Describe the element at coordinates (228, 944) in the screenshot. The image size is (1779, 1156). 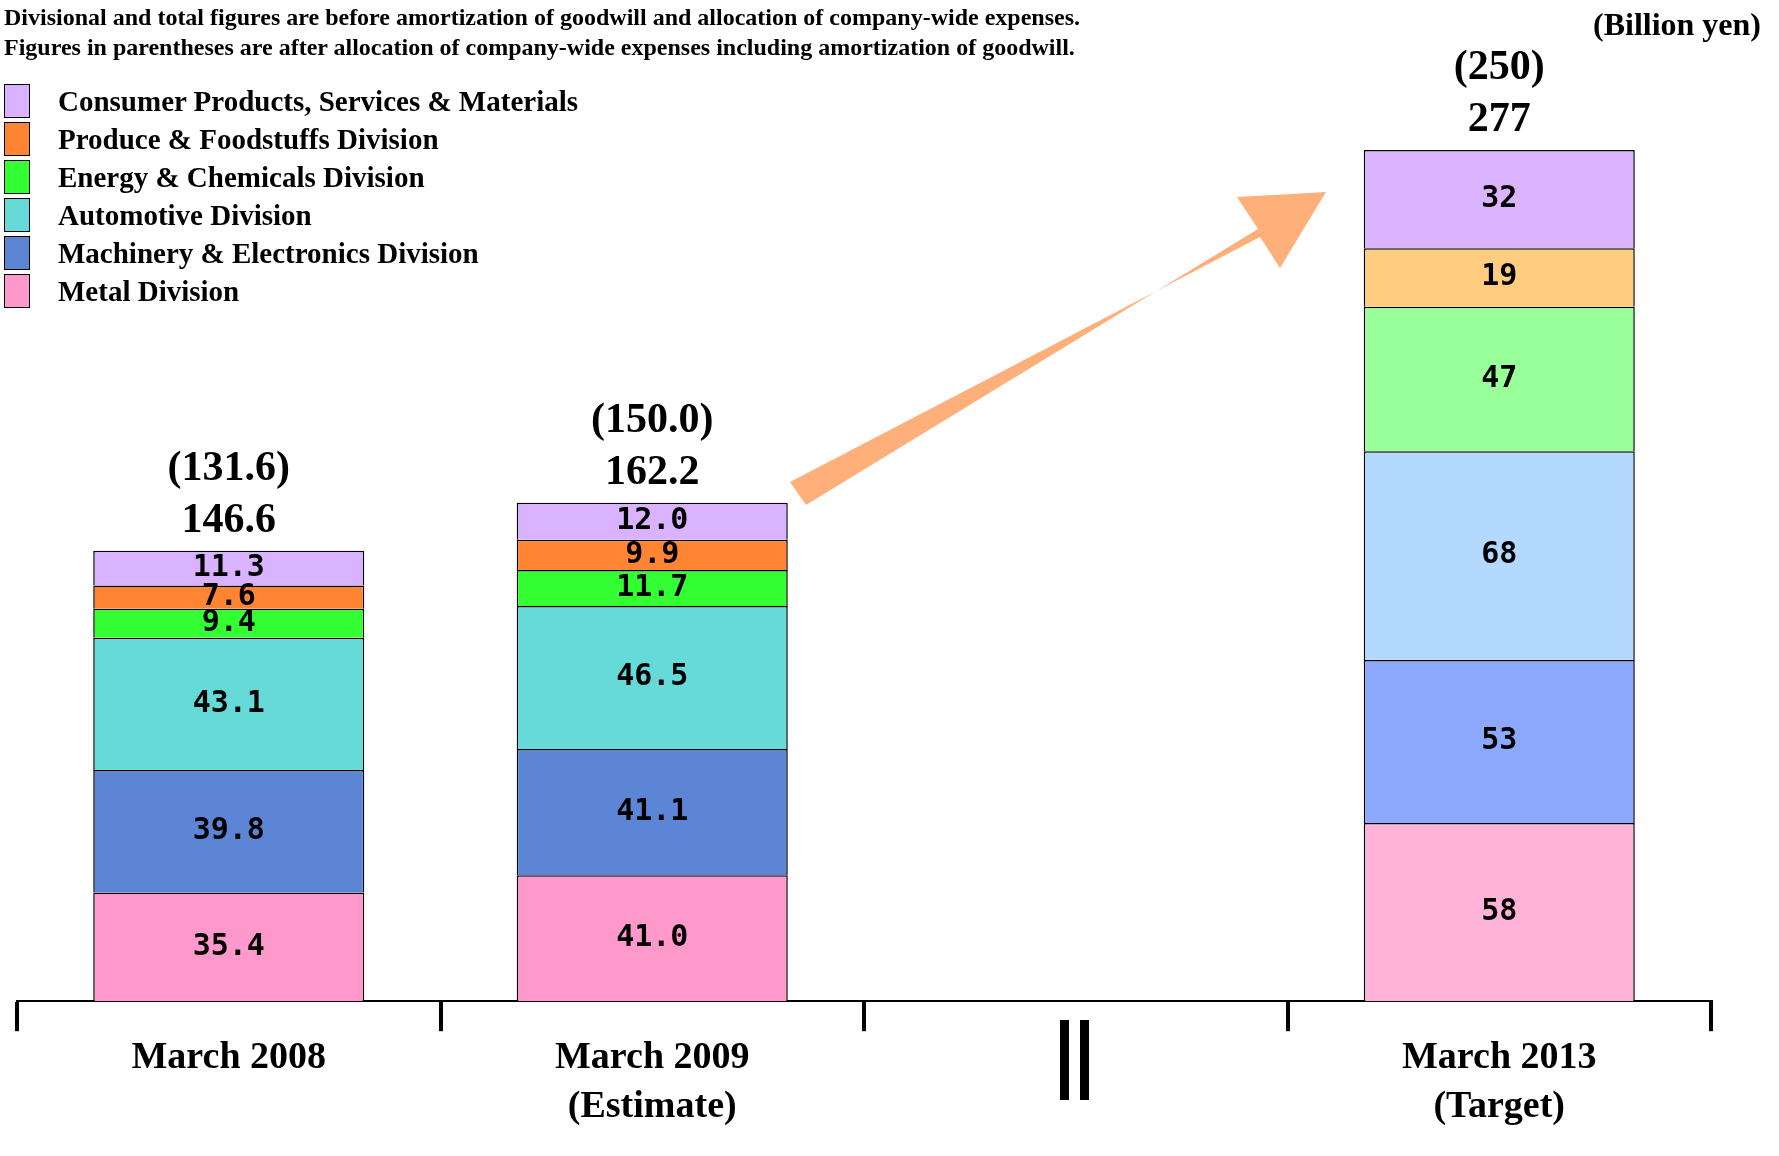
I see `data-label: 35.4` at that location.